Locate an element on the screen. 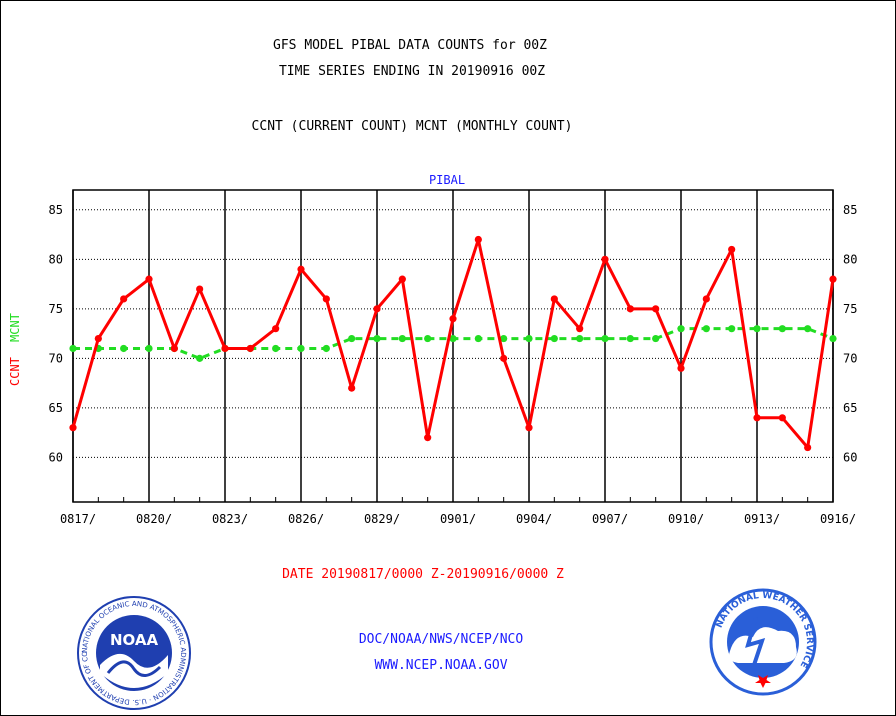 The image size is (896, 716). y-tick-label-left: 85 is located at coordinates (56, 210).